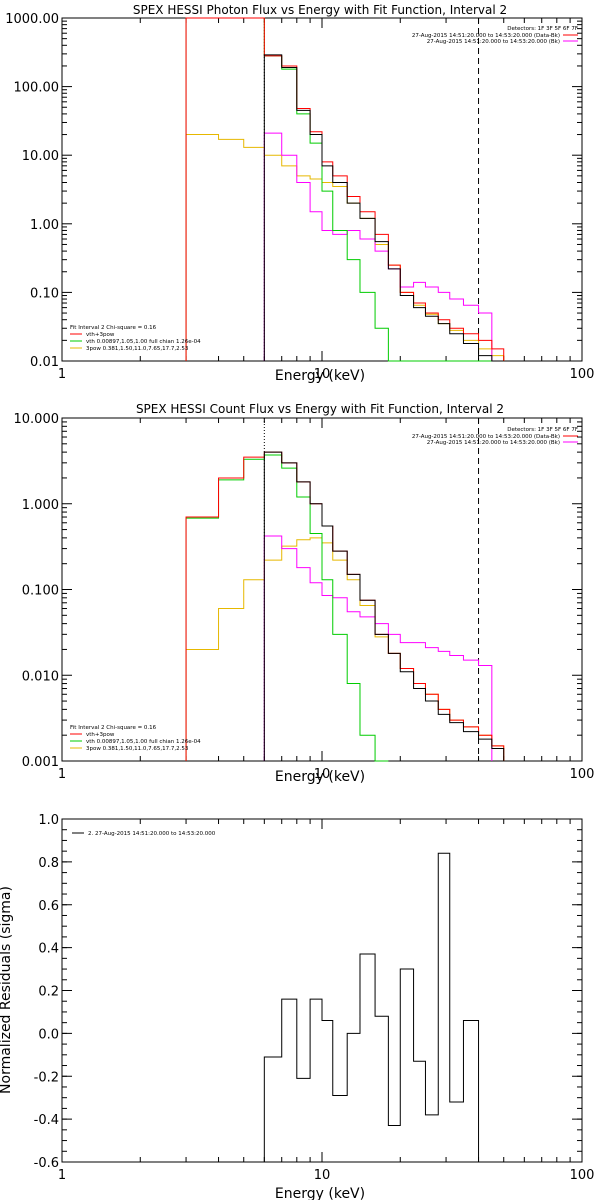 Image resolution: width=600 pixels, height=1200 pixels. Describe the element at coordinates (48, 863) in the screenshot. I see `y-tick-label: 0.8` at that location.